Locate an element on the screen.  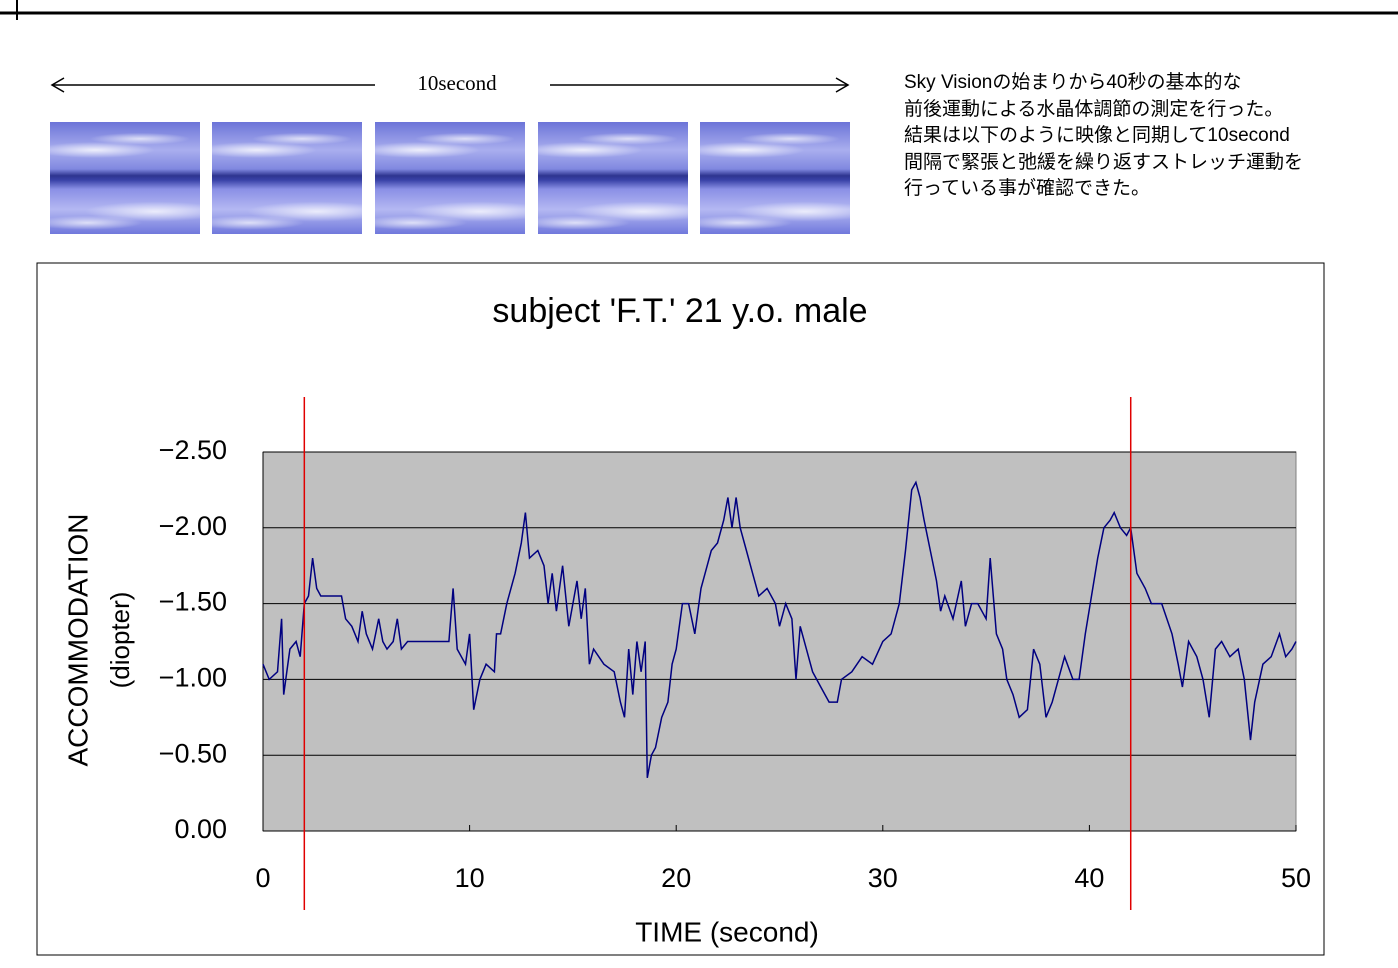
y-tick-label: −2.00 is located at coordinates (193, 526).